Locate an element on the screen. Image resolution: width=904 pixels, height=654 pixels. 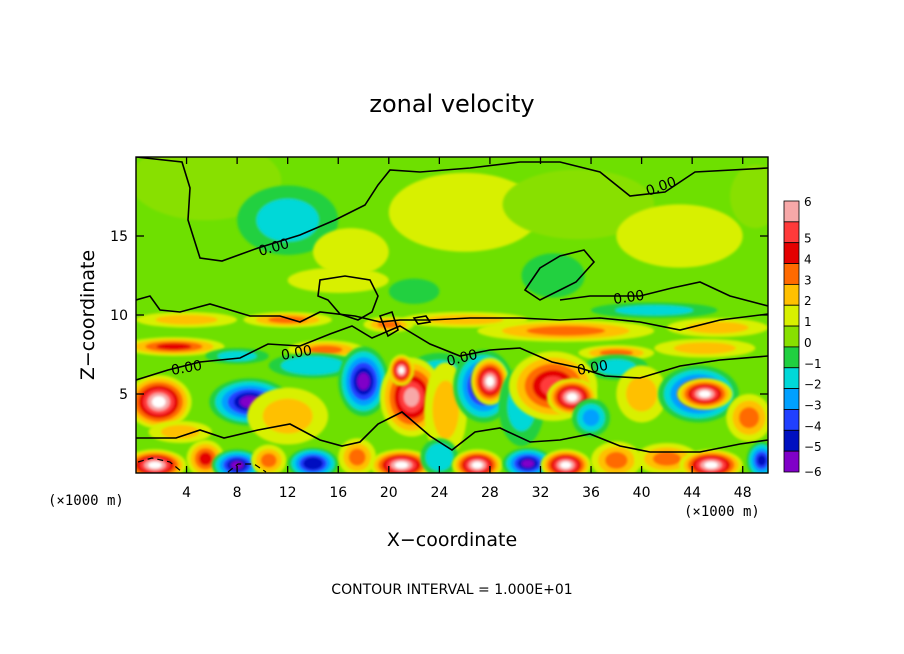
colorbar: 6 5 4 3 2 1 0 −1 −2 −3 −4 −5 −6 is located at coordinates (802, 337).